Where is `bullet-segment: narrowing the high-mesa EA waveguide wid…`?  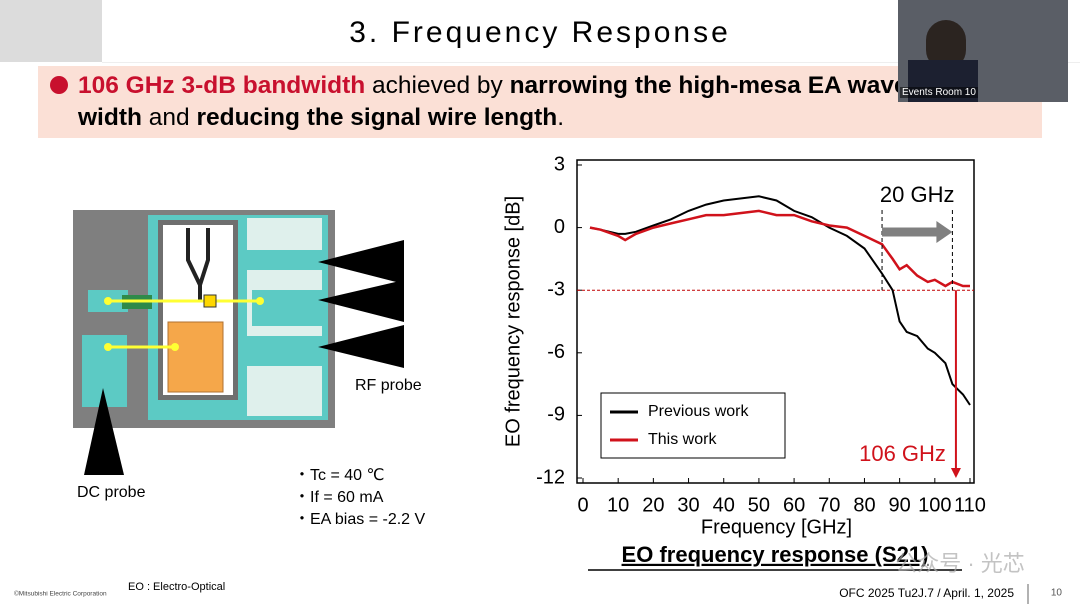
bullet-segment: narrowing the high-mesa EA waveguide wid… is located at coordinates (525, 101).